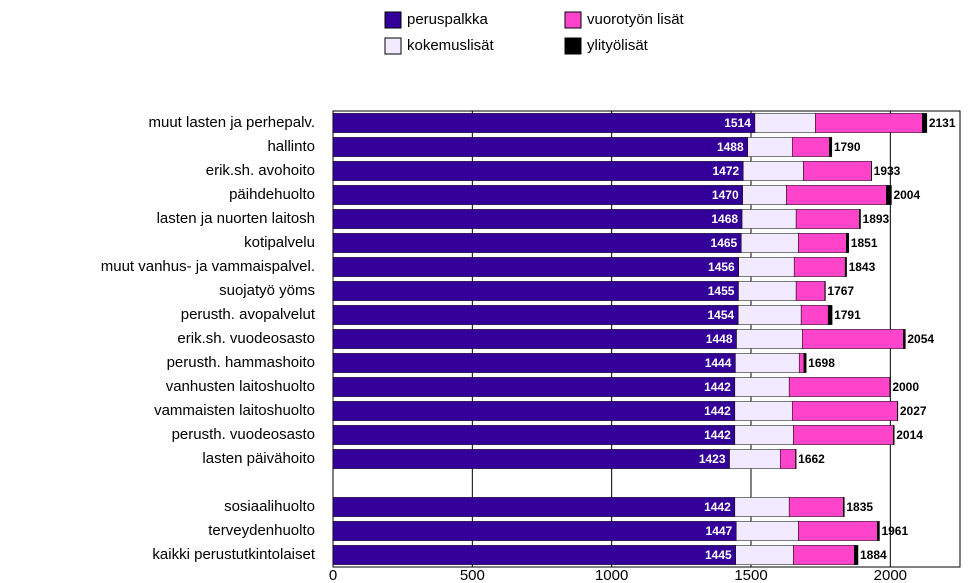 Image resolution: width=972 pixels, height=583 pixels. I want to click on y-tick-label: erik.sh. avohoito, so click(260, 170).